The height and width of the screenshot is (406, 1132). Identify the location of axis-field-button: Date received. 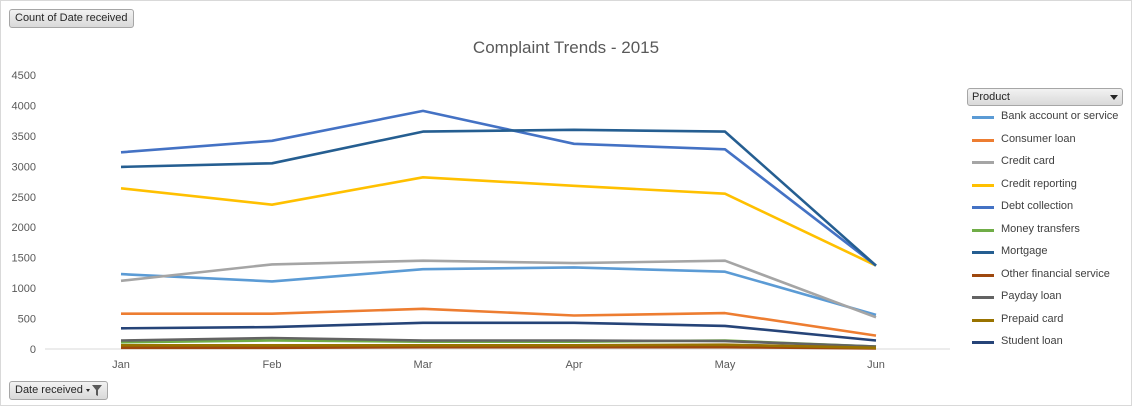
(58, 390).